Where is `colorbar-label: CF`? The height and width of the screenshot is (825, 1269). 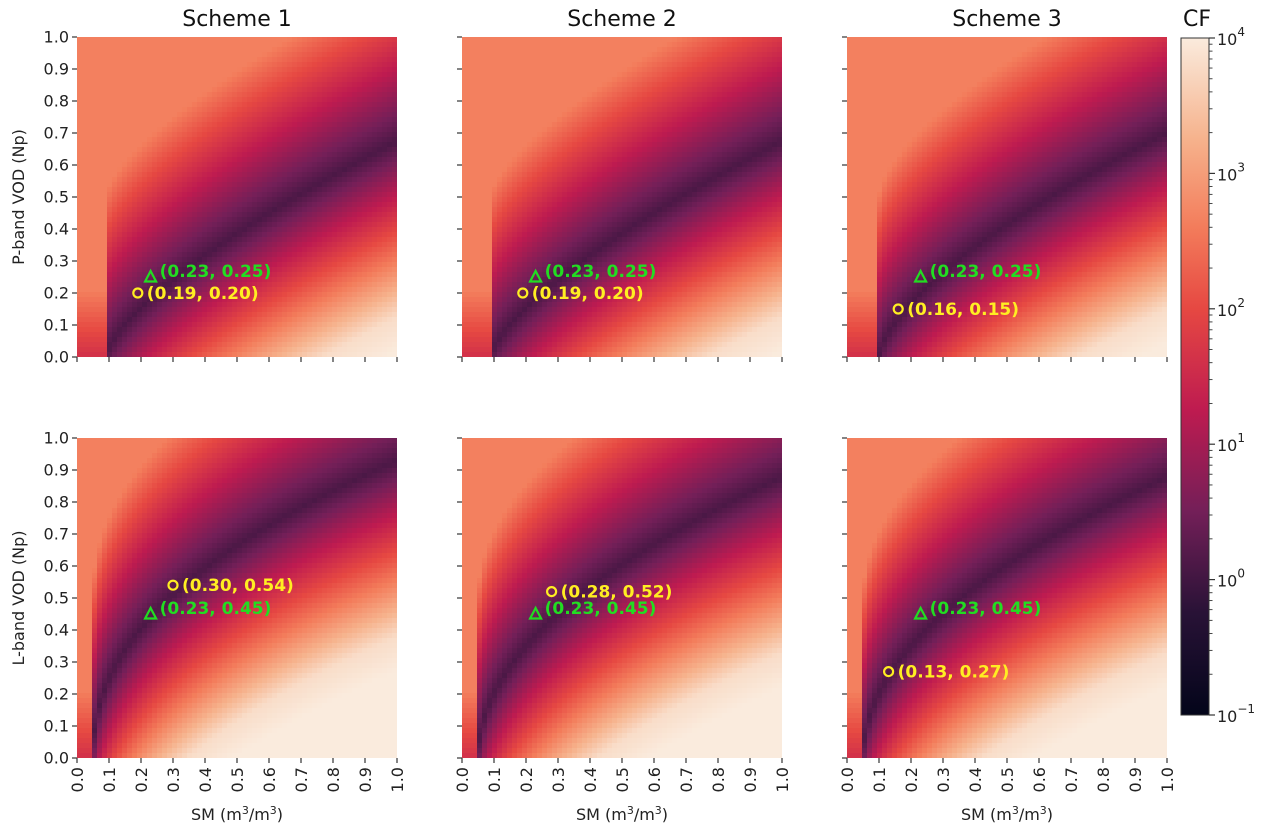 colorbar-label: CF is located at coordinates (1197, 19).